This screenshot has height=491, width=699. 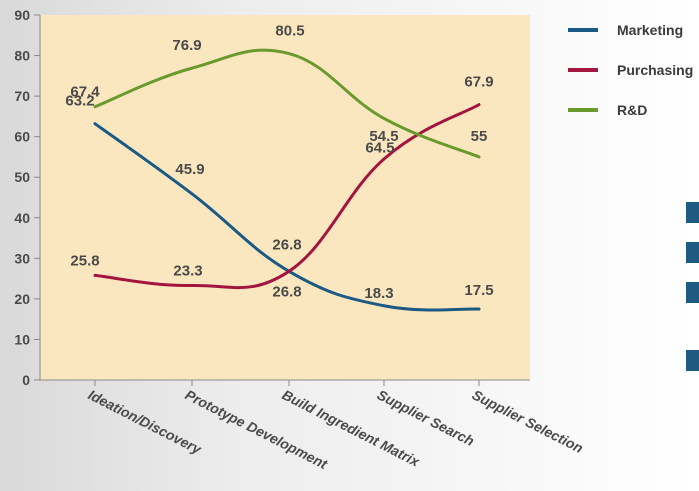 I want to click on data-label: 80.5, so click(x=289, y=31).